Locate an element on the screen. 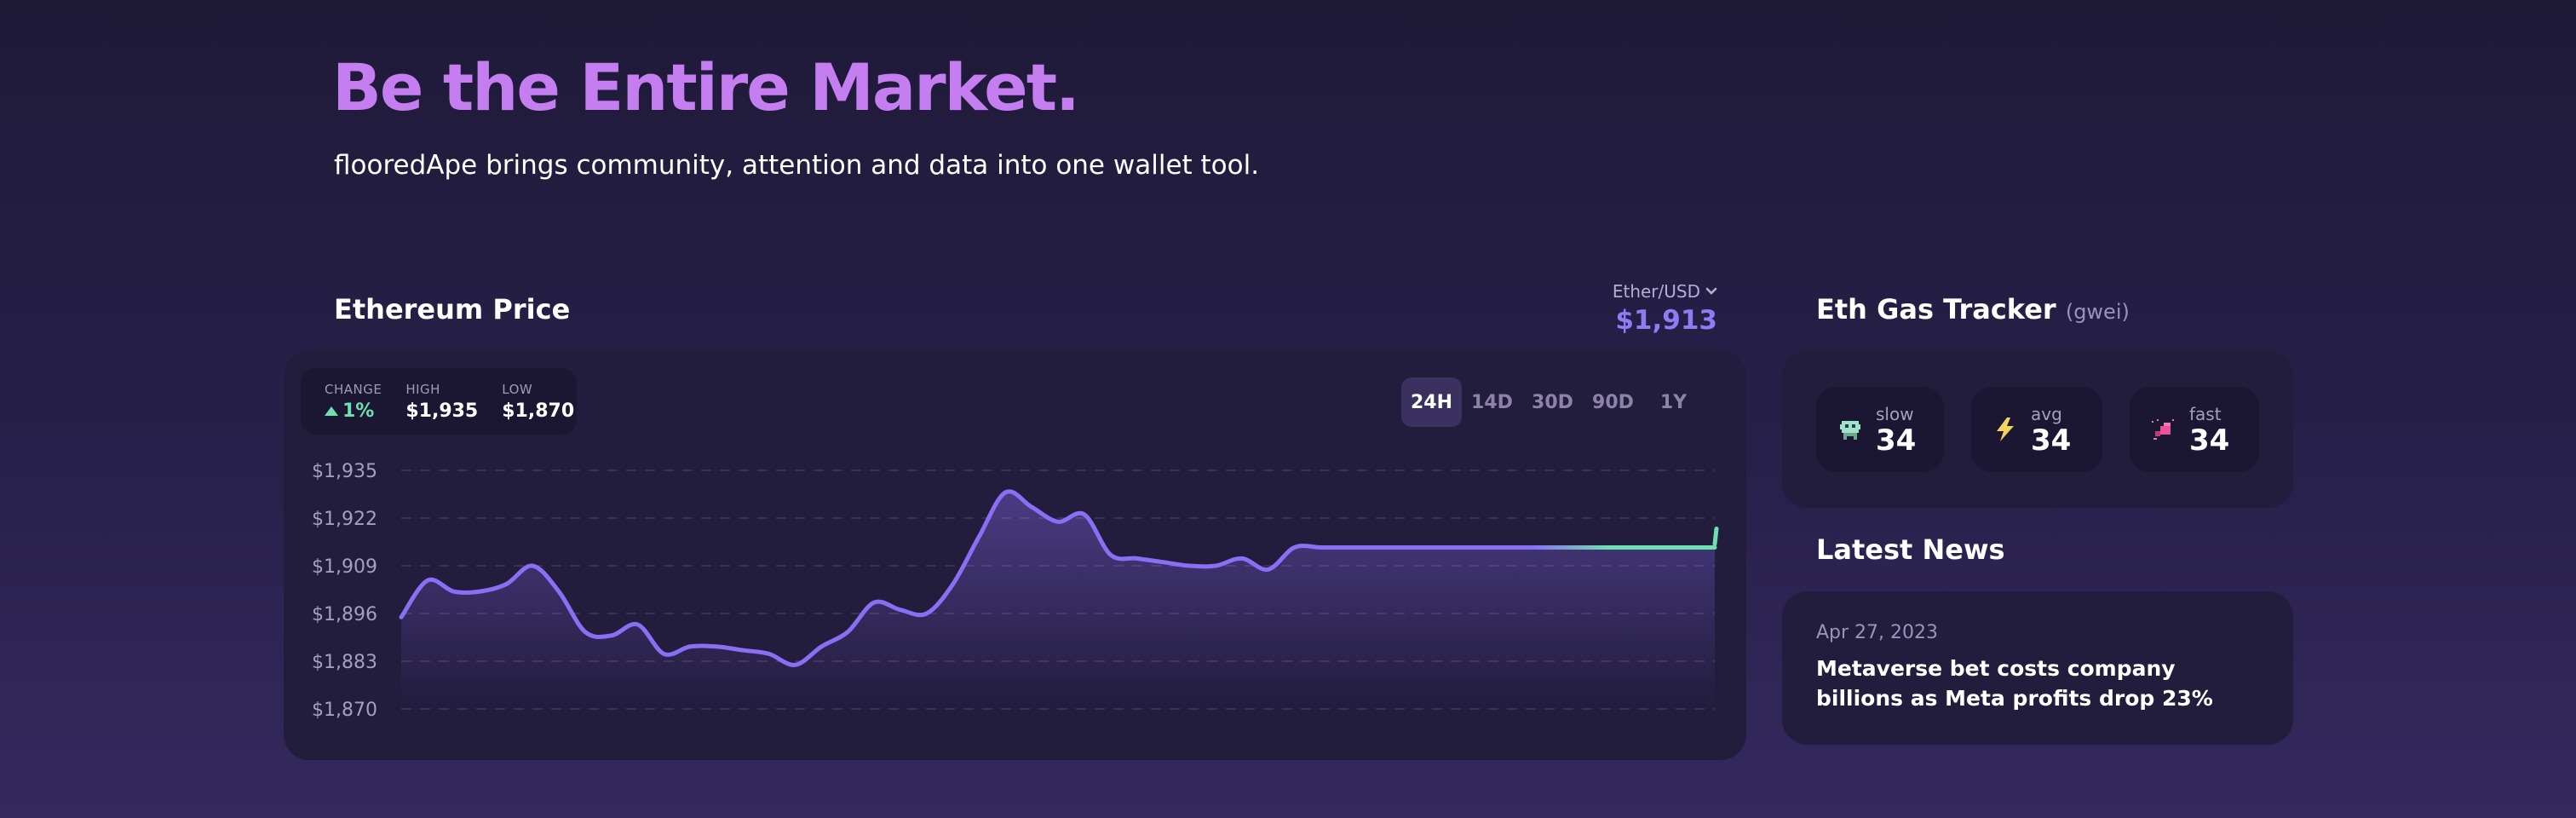 This screenshot has height=818, width=2576. change-label: CHANGE is located at coordinates (354, 389).